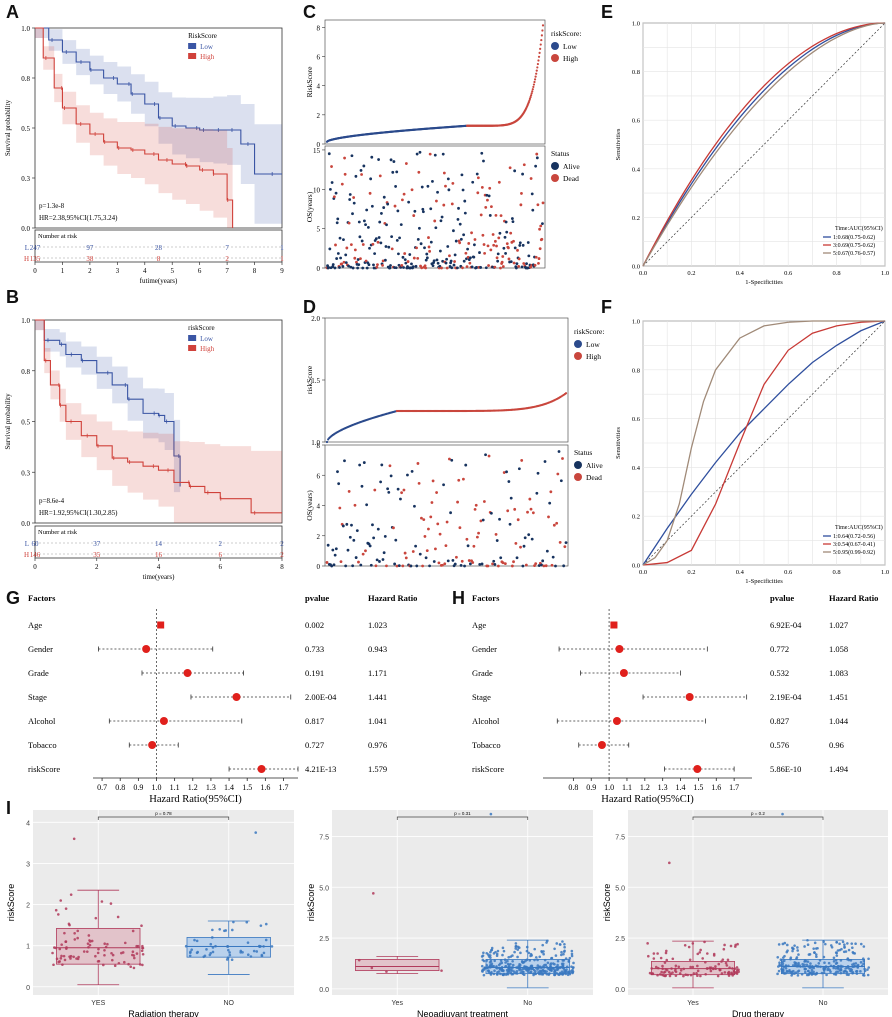 Image resolution: width=892 pixels, height=1017 pixels. What do you see at coordinates (838, 625) in the screenshot?
I see `hazard-ratio-value: 1.027` at bounding box center [838, 625].